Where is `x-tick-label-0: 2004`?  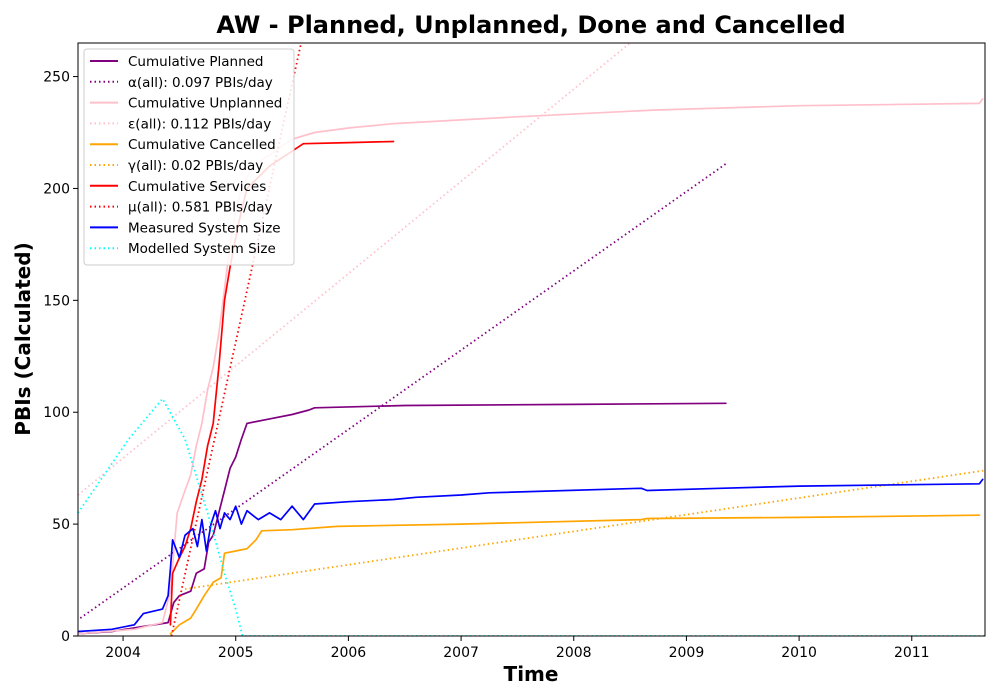
x-tick-label-0: 2004 is located at coordinates (123, 653).